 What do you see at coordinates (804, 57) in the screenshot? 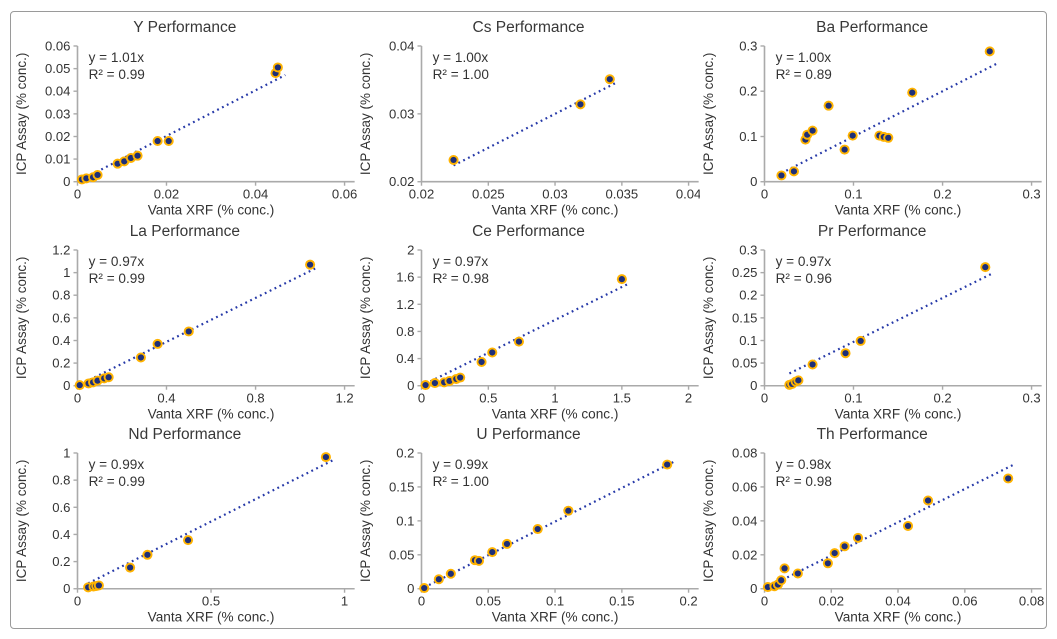
I see `equation-label: y = 1.00x` at bounding box center [804, 57].